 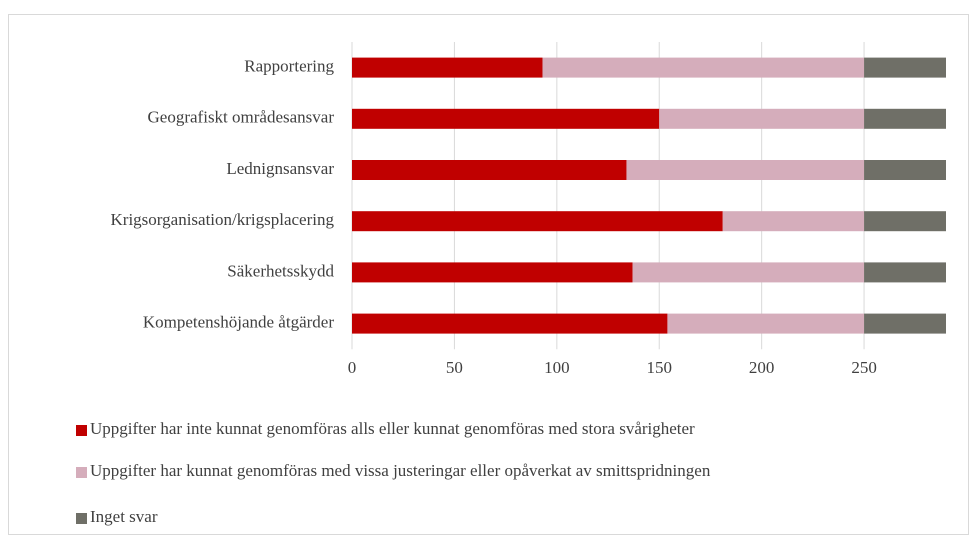 I want to click on x-tick-label: 200, so click(x=762, y=367).